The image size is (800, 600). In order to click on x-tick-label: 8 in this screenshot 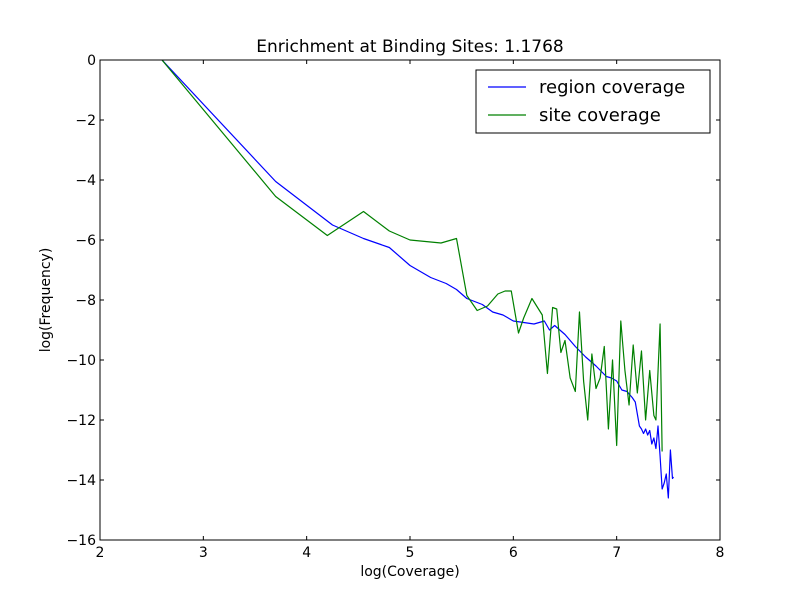, I will do `click(720, 553)`.